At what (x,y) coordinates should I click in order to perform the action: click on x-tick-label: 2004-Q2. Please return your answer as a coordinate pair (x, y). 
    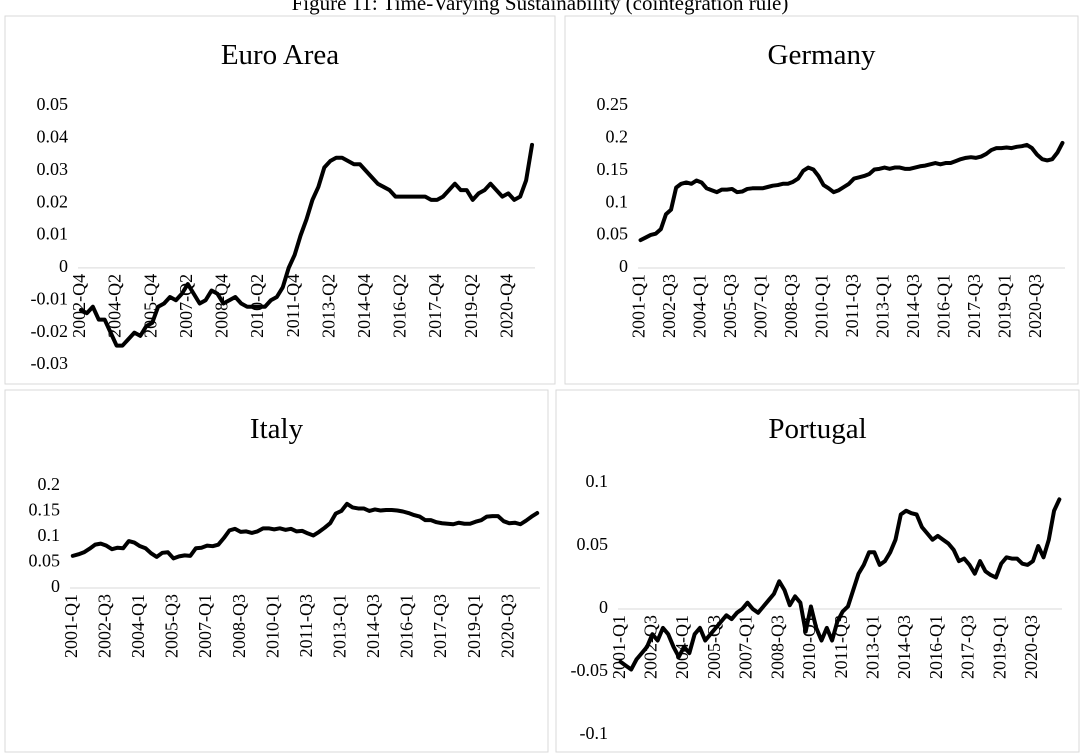
    Looking at the image, I should click on (115, 306).